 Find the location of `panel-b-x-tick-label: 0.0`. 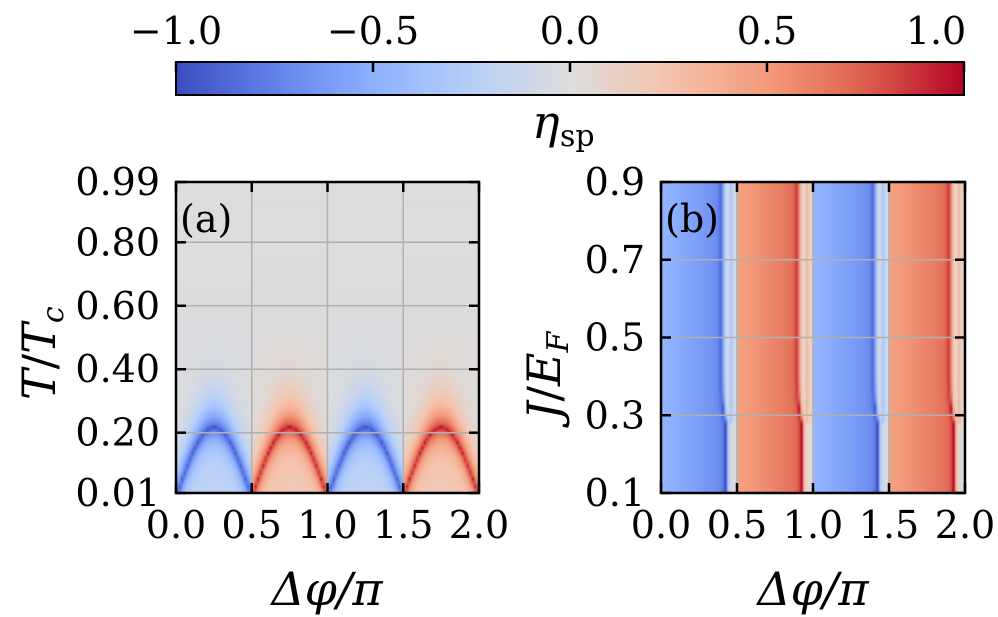

panel-b-x-tick-label: 0.0 is located at coordinates (661, 525).